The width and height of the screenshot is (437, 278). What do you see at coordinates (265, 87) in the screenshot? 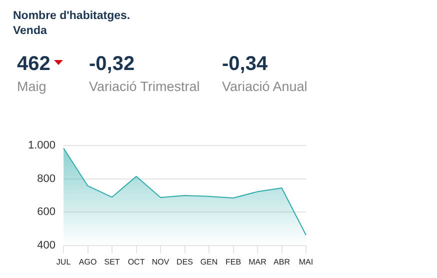
I see `text: Variació Anual` at bounding box center [265, 87].